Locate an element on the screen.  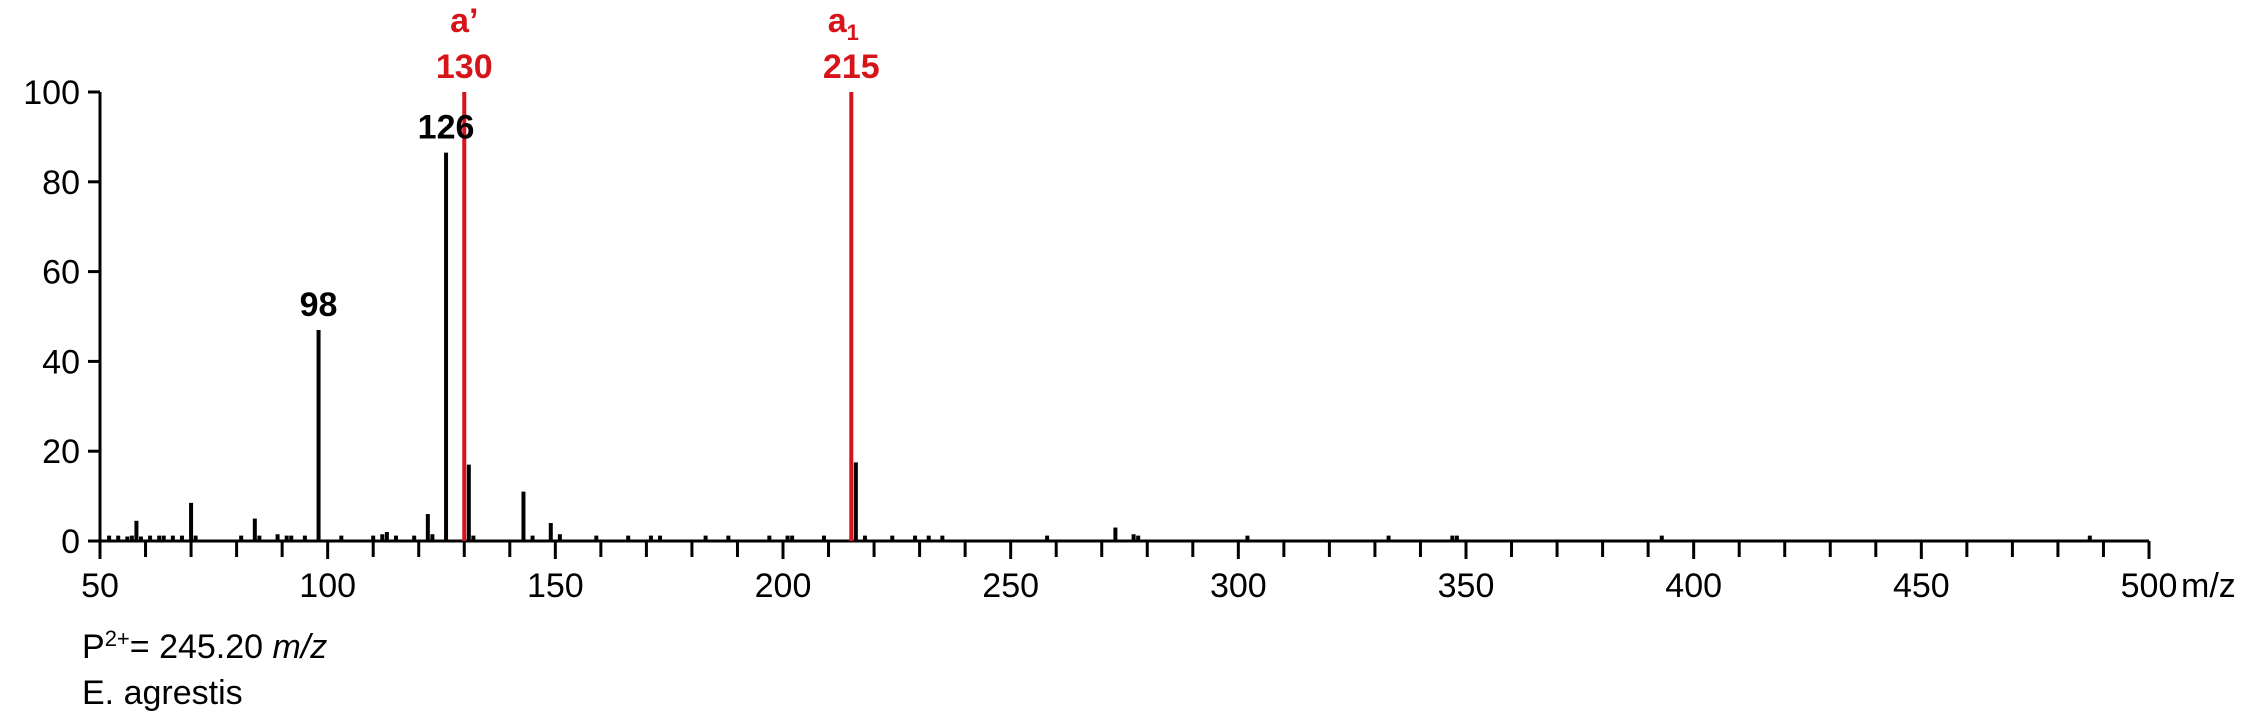
precursor-unit: m/z is located at coordinates (300, 647).